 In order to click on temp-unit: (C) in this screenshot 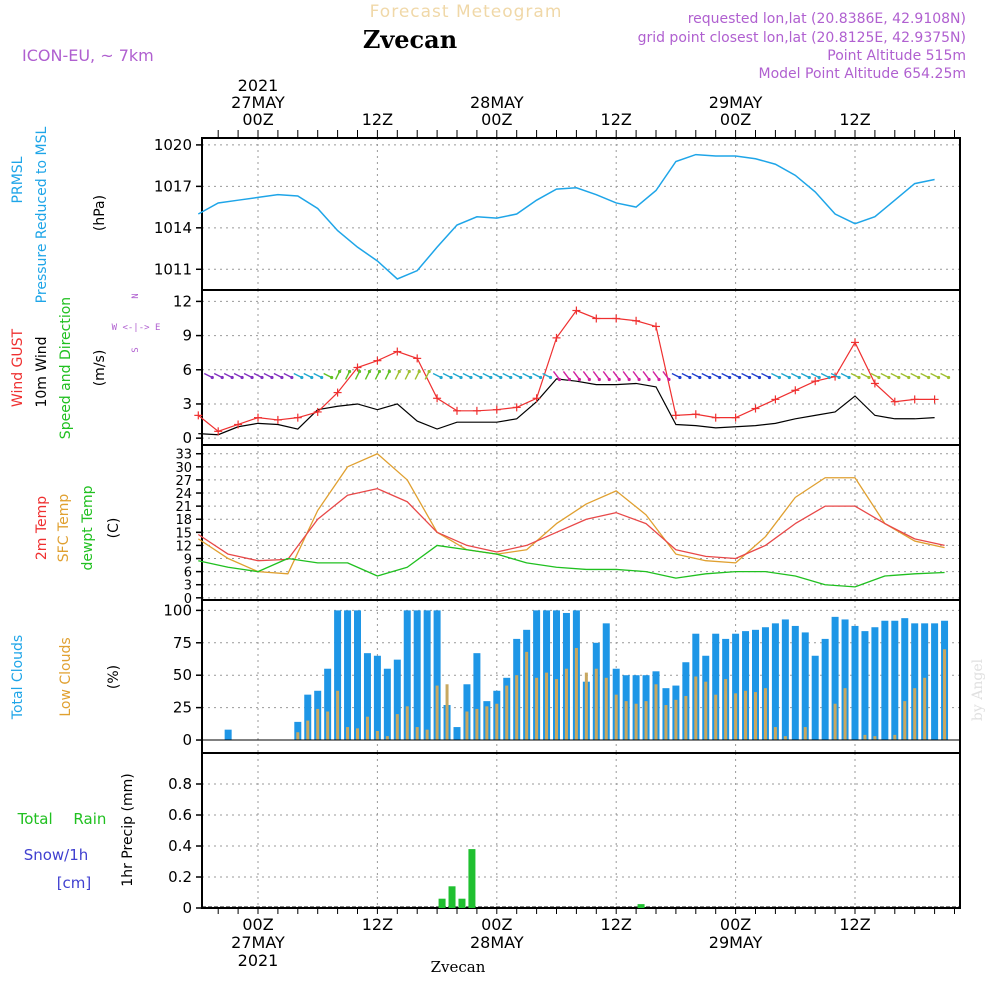, I will do `click(114, 528)`.